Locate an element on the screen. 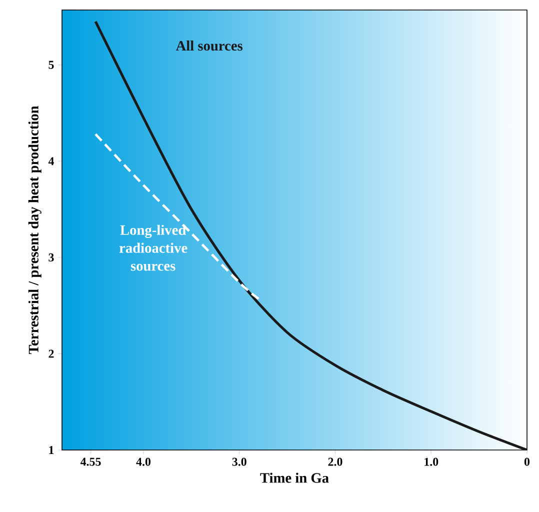  x-tick-label: 0 is located at coordinates (527, 462).